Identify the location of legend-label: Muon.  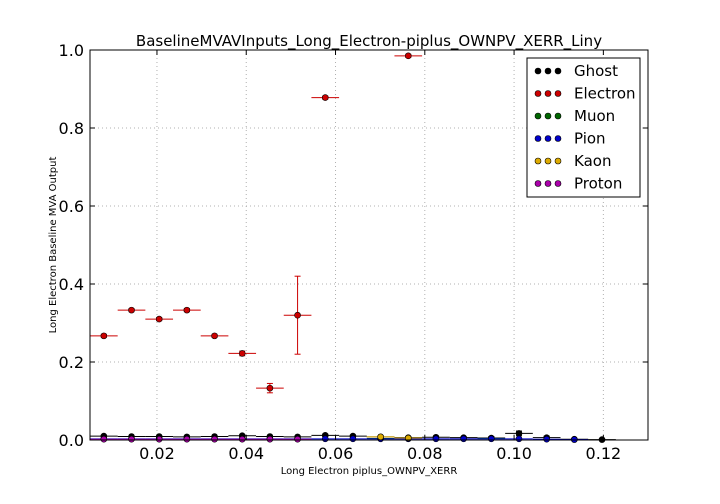
(594, 116).